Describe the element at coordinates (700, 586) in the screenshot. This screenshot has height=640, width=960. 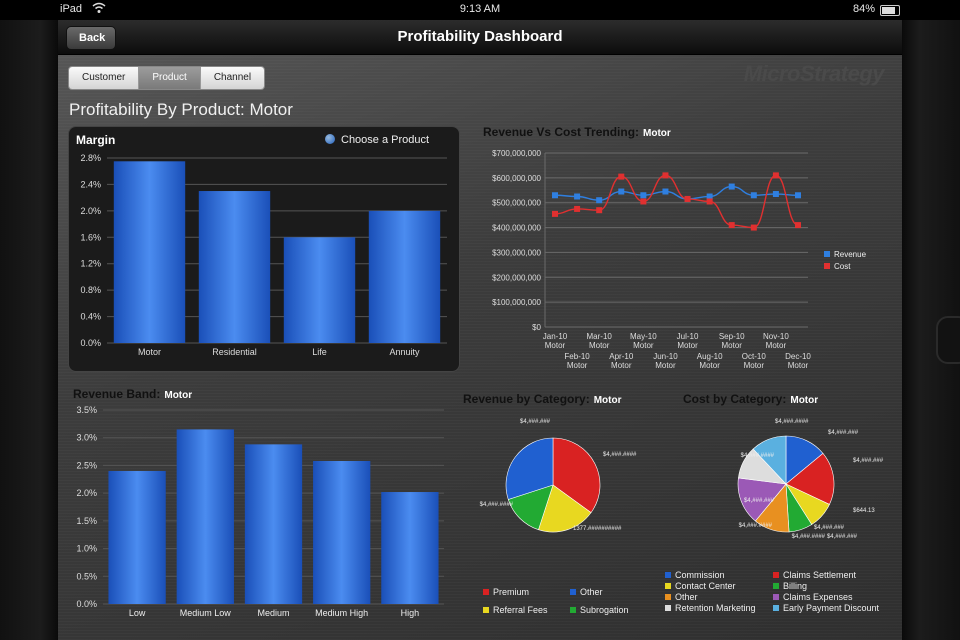
I see `legend-item: Contact Center` at that location.